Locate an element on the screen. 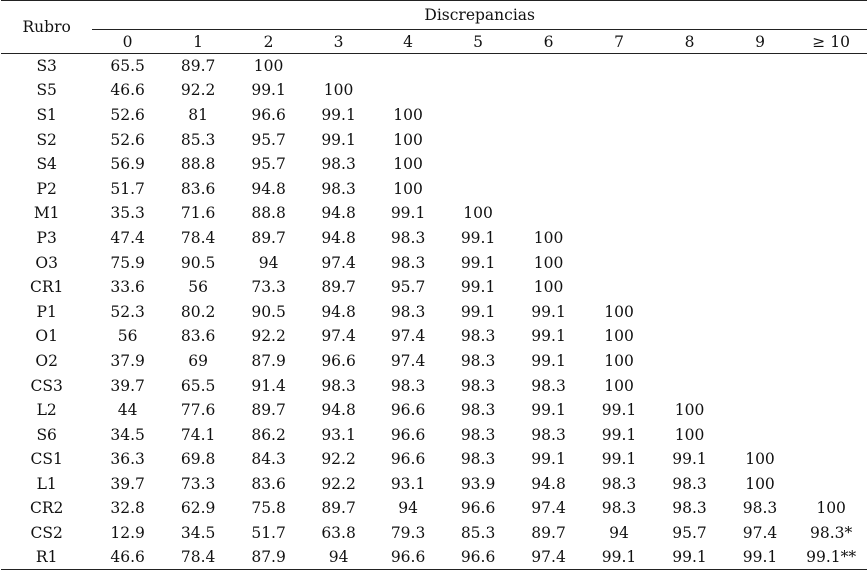  value-cell: 35.3 is located at coordinates (127, 213).